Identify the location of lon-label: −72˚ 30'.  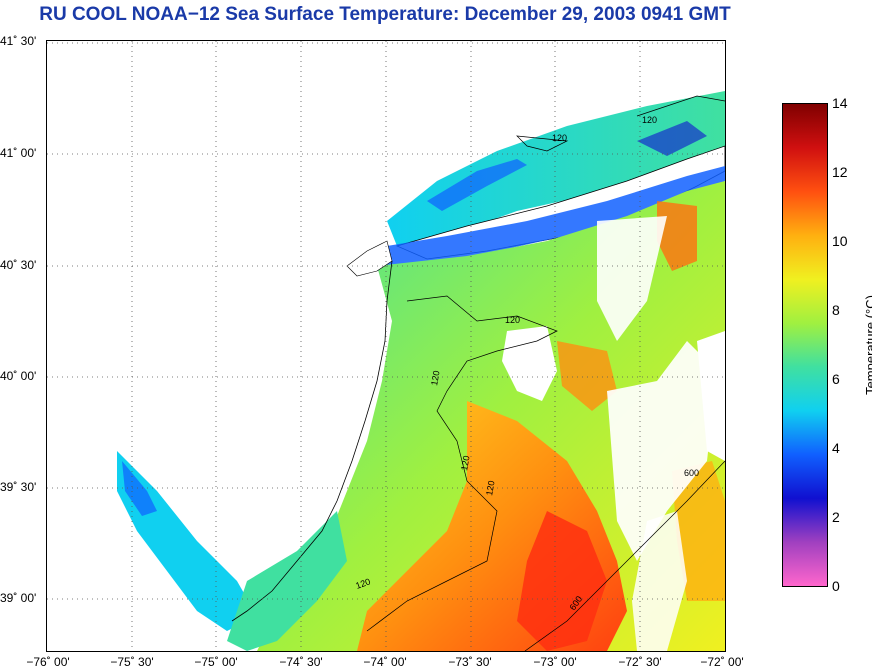
(640, 662).